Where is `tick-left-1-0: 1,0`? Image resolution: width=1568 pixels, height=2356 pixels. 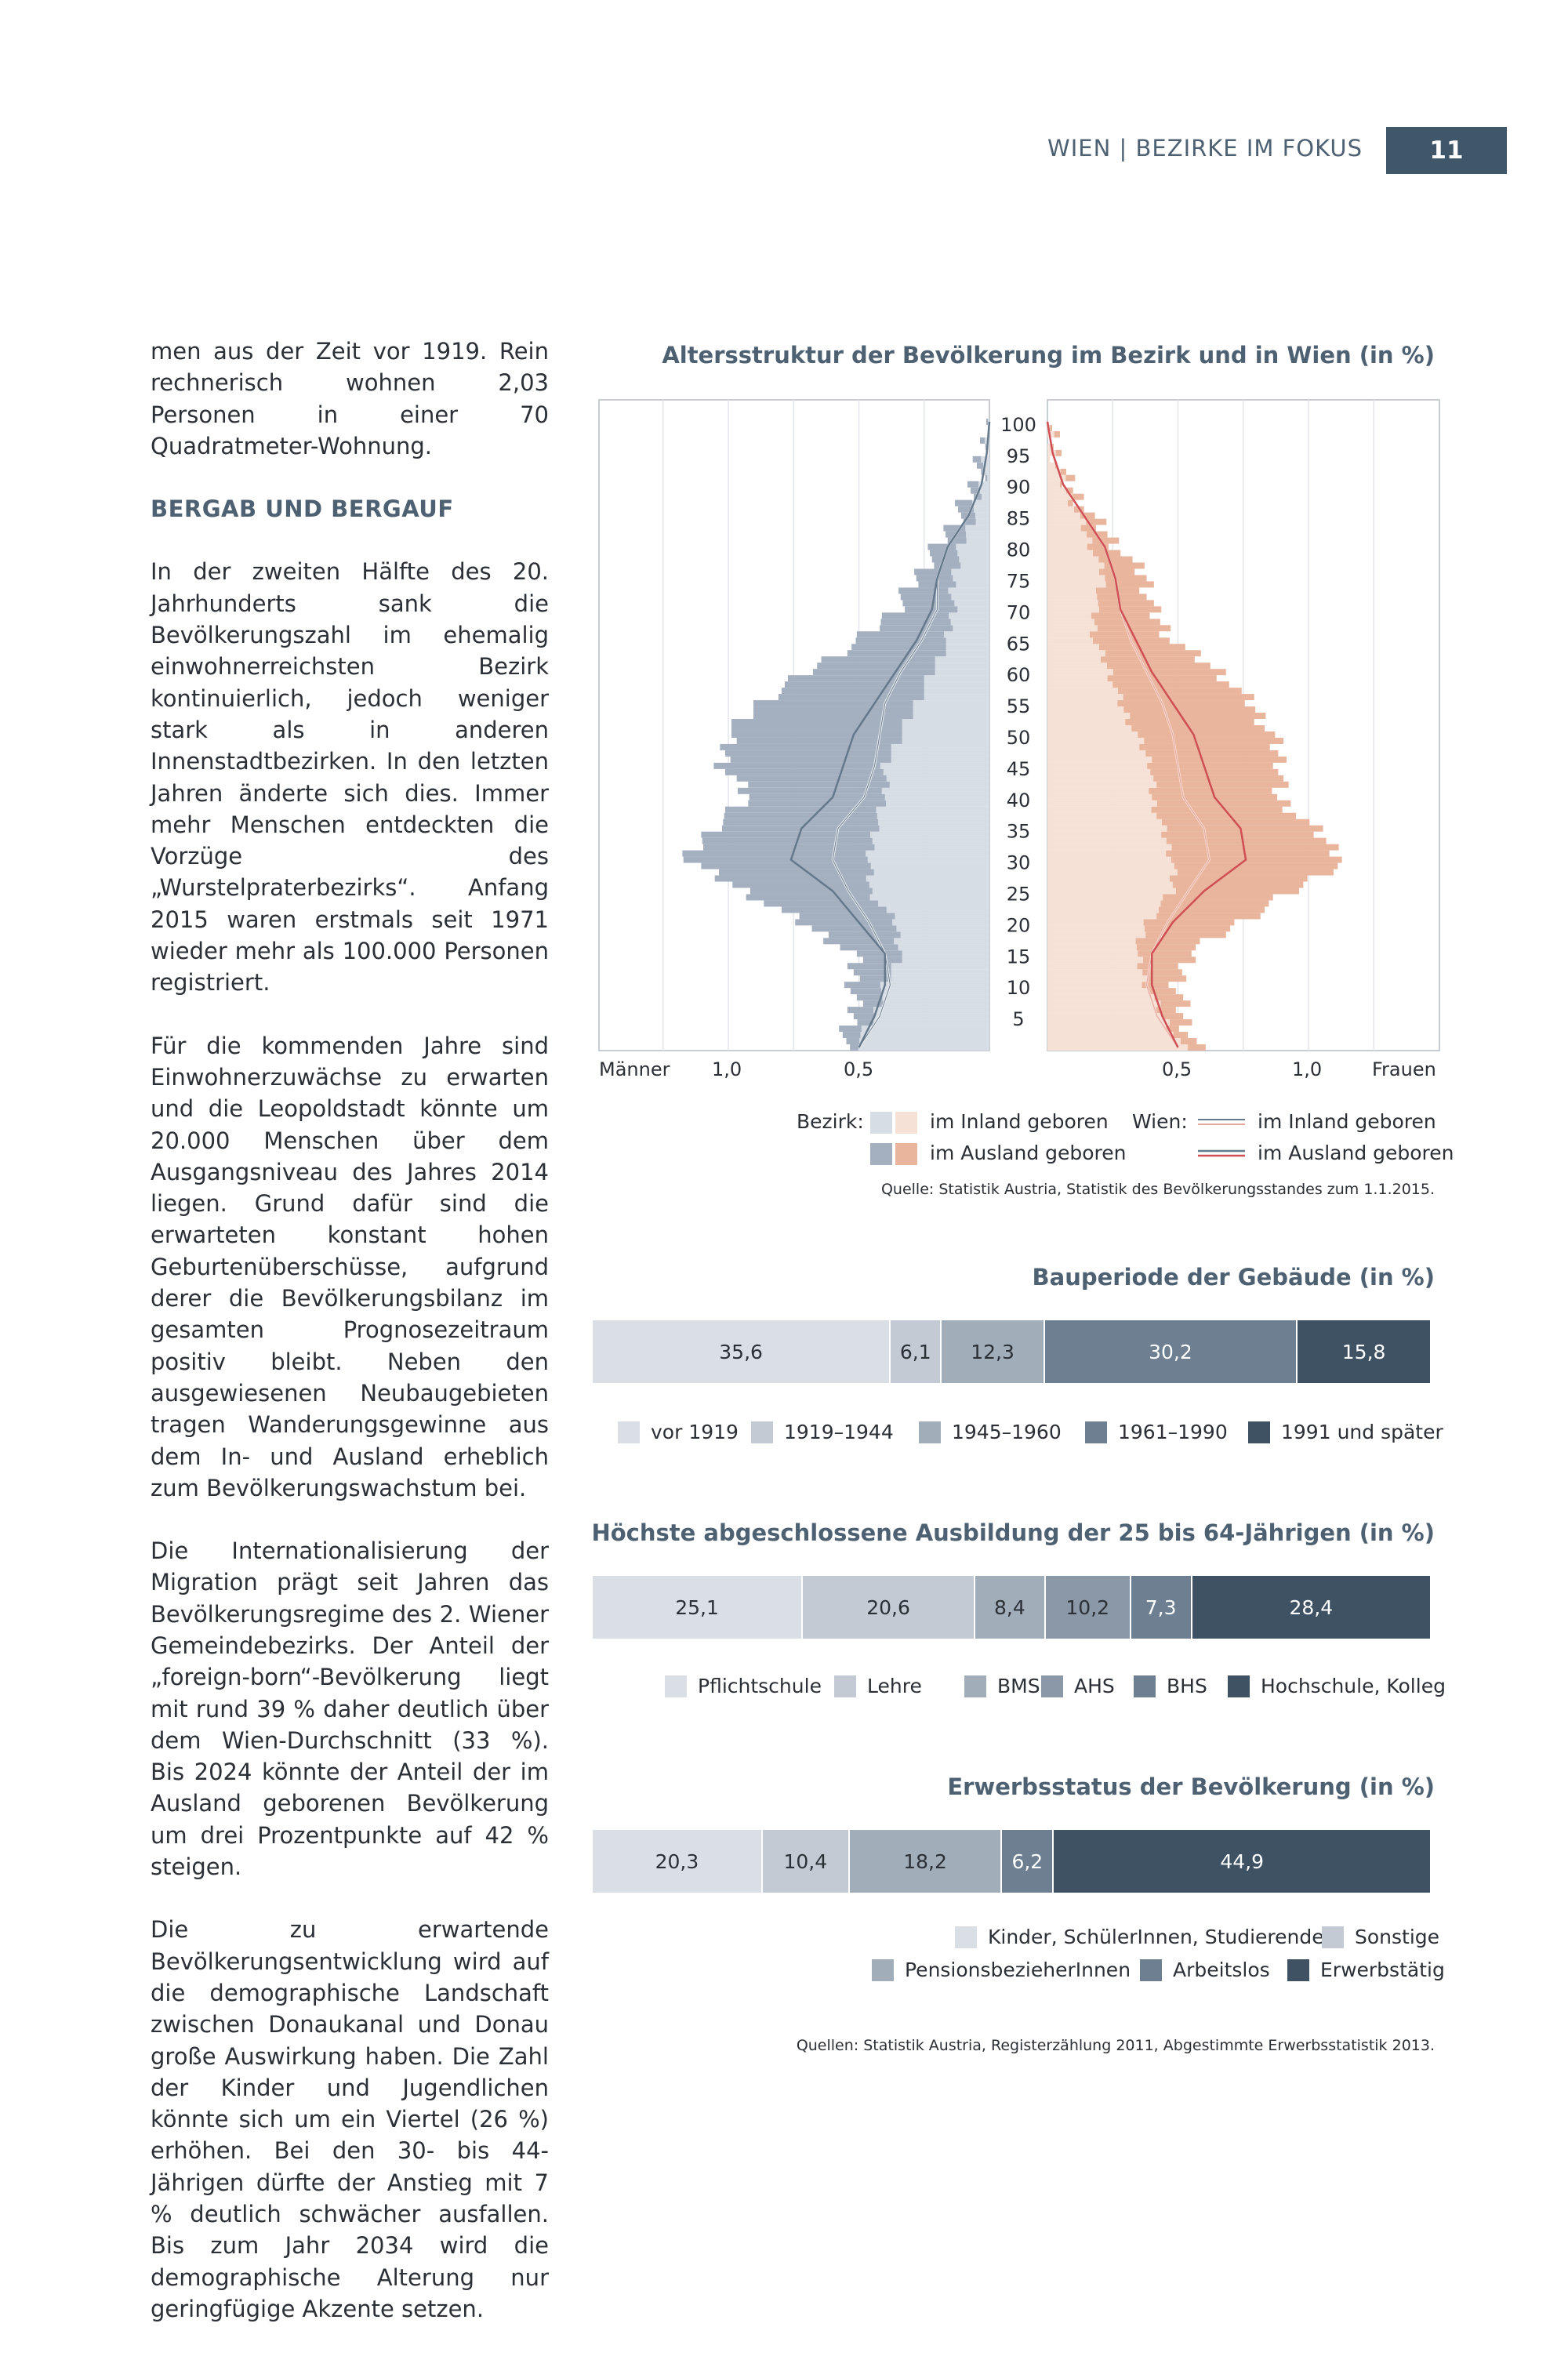
tick-left-1-0: 1,0 is located at coordinates (727, 1069).